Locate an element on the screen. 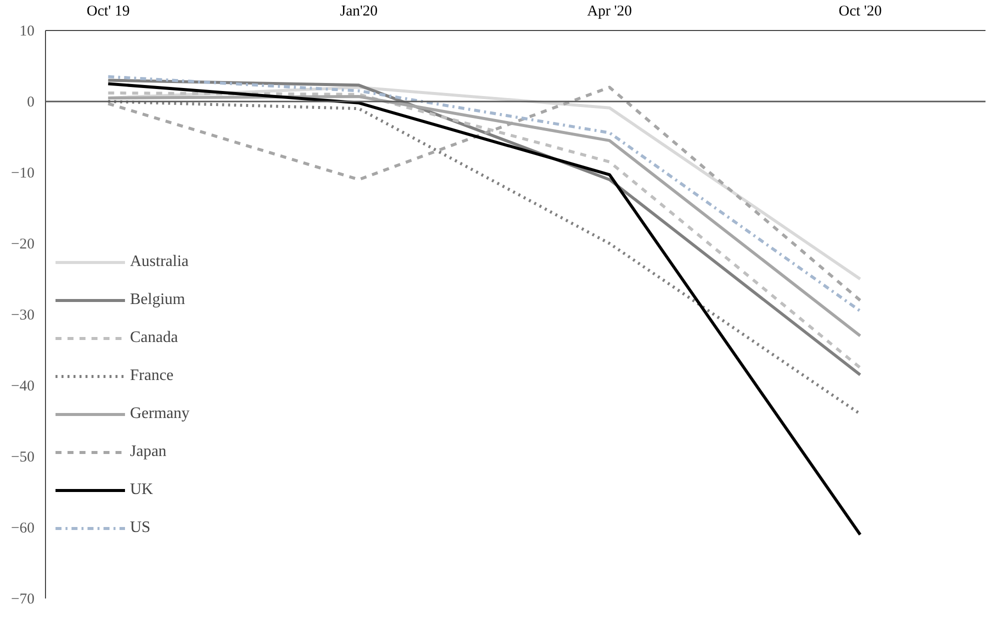 The image size is (997, 617). y-tick-label: −10 is located at coordinates (23, 174).